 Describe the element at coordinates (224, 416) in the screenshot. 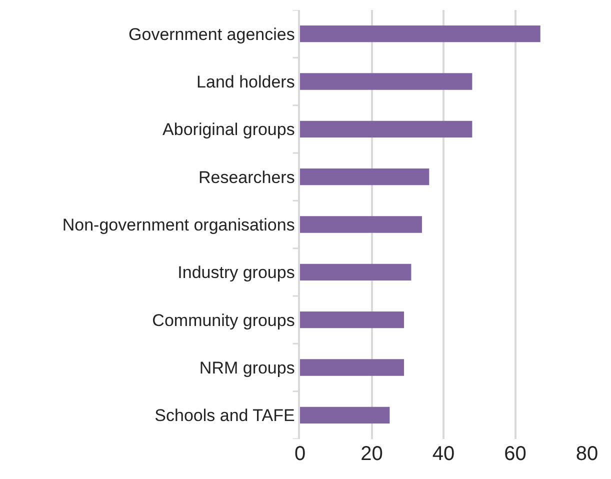

I see `y-tick-label: Schools and TAFE` at that location.